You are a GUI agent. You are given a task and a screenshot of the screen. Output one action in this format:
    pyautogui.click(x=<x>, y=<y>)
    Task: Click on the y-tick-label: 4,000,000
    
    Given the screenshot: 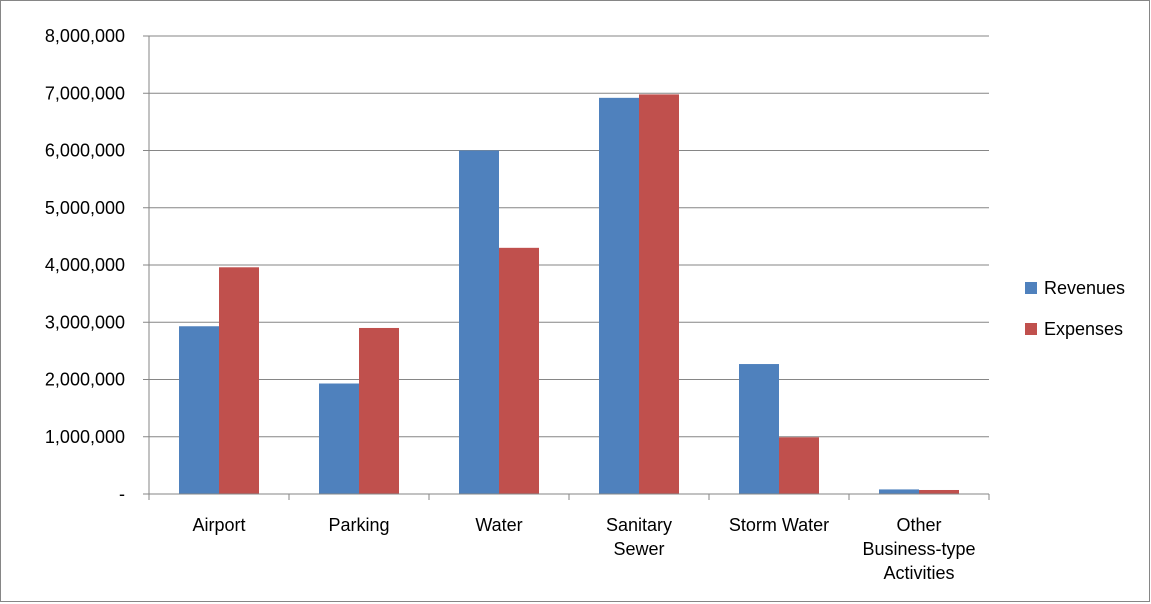 What is the action you would take?
    pyautogui.click(x=85, y=265)
    